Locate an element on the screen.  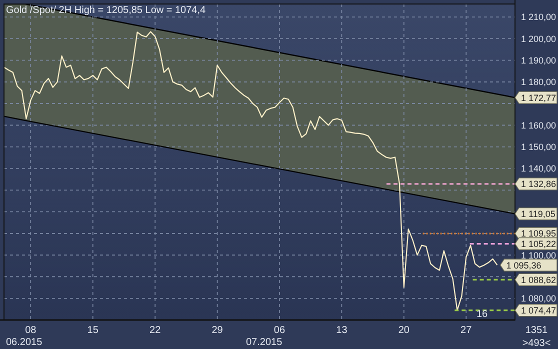
text: >493< is located at coordinates (536, 343).